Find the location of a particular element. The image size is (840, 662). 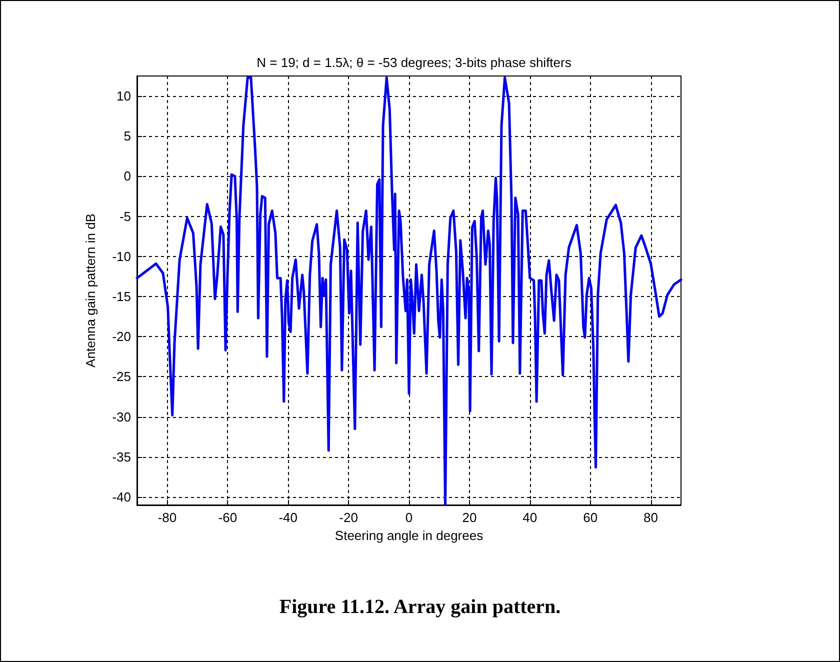

x-tick-label: 40 is located at coordinates (530, 517).